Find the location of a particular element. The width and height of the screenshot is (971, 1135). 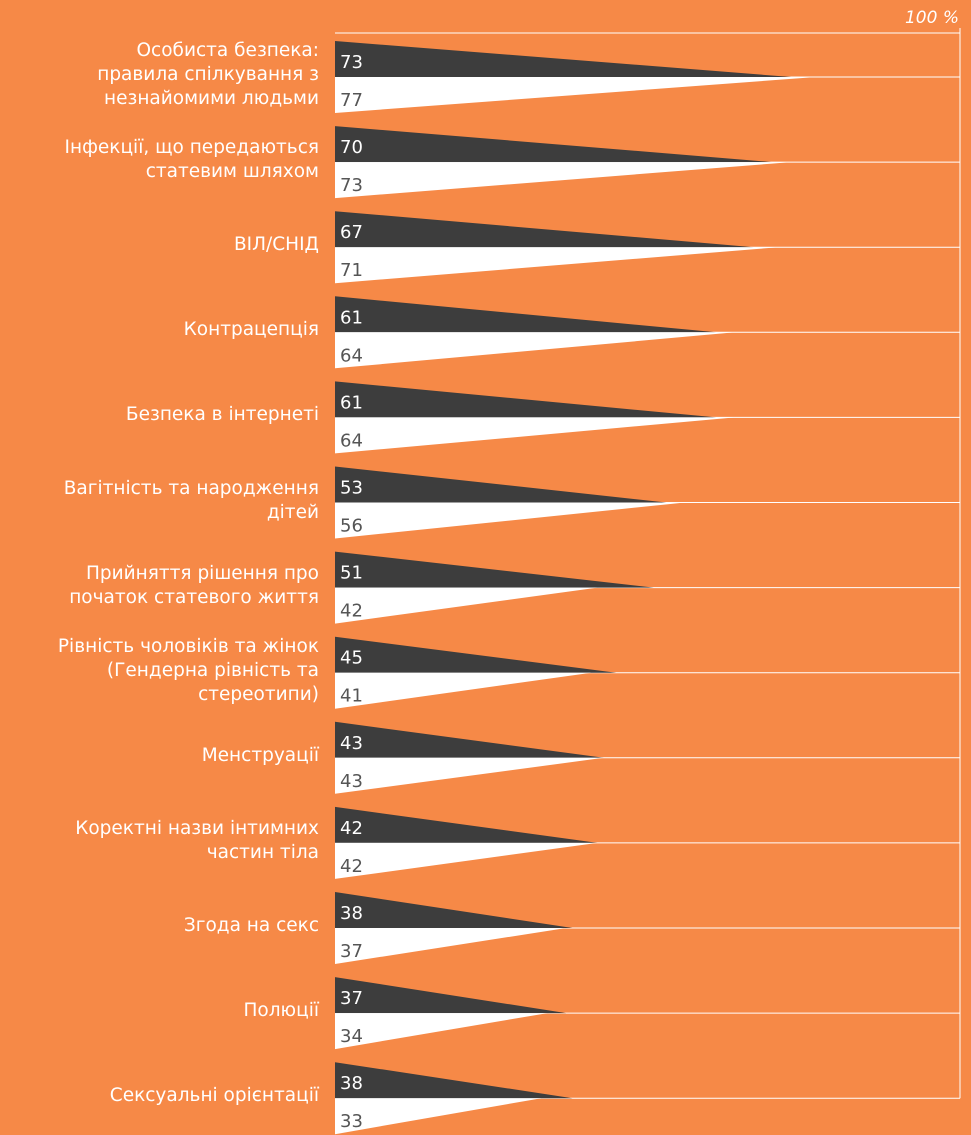

axis-max-label: 100 % is located at coordinates (931, 18).